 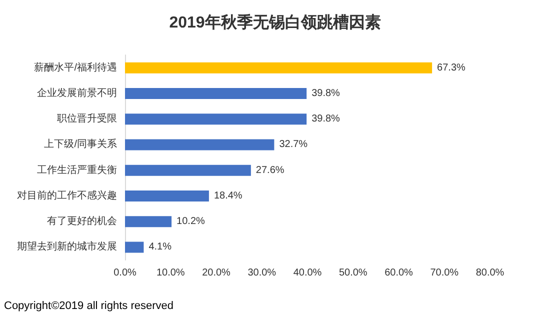 What do you see at coordinates (399, 273) in the screenshot?
I see `x-tick-label: 60.0%` at bounding box center [399, 273].